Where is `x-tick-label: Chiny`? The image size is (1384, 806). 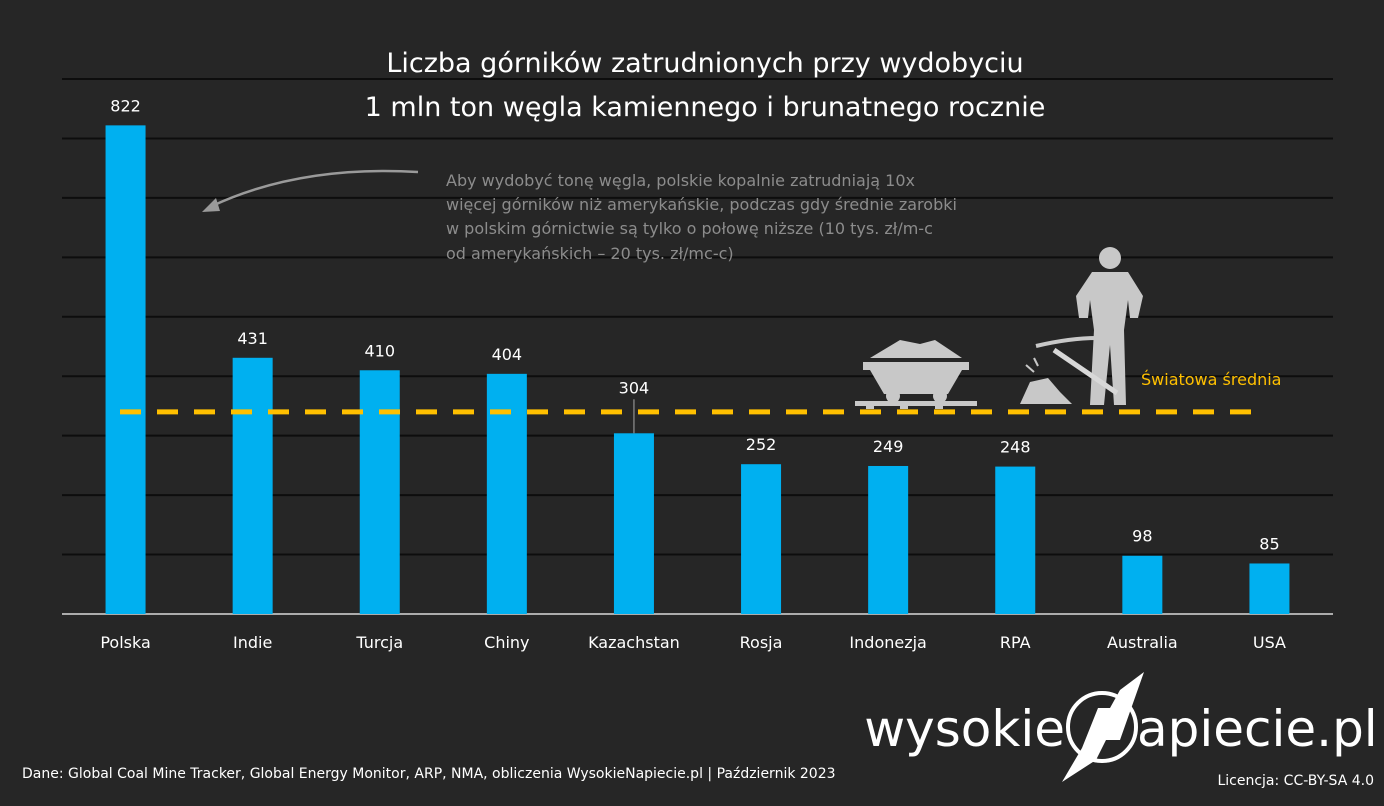 x-tick-label: Chiny is located at coordinates (506, 642).